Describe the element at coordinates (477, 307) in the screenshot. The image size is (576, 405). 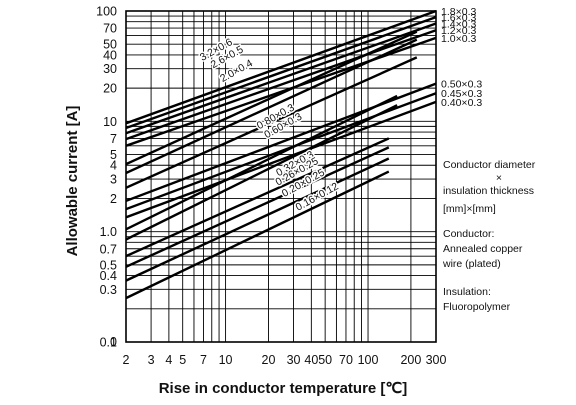
I see `insulation-note-line2: Fluoropolymer` at that location.